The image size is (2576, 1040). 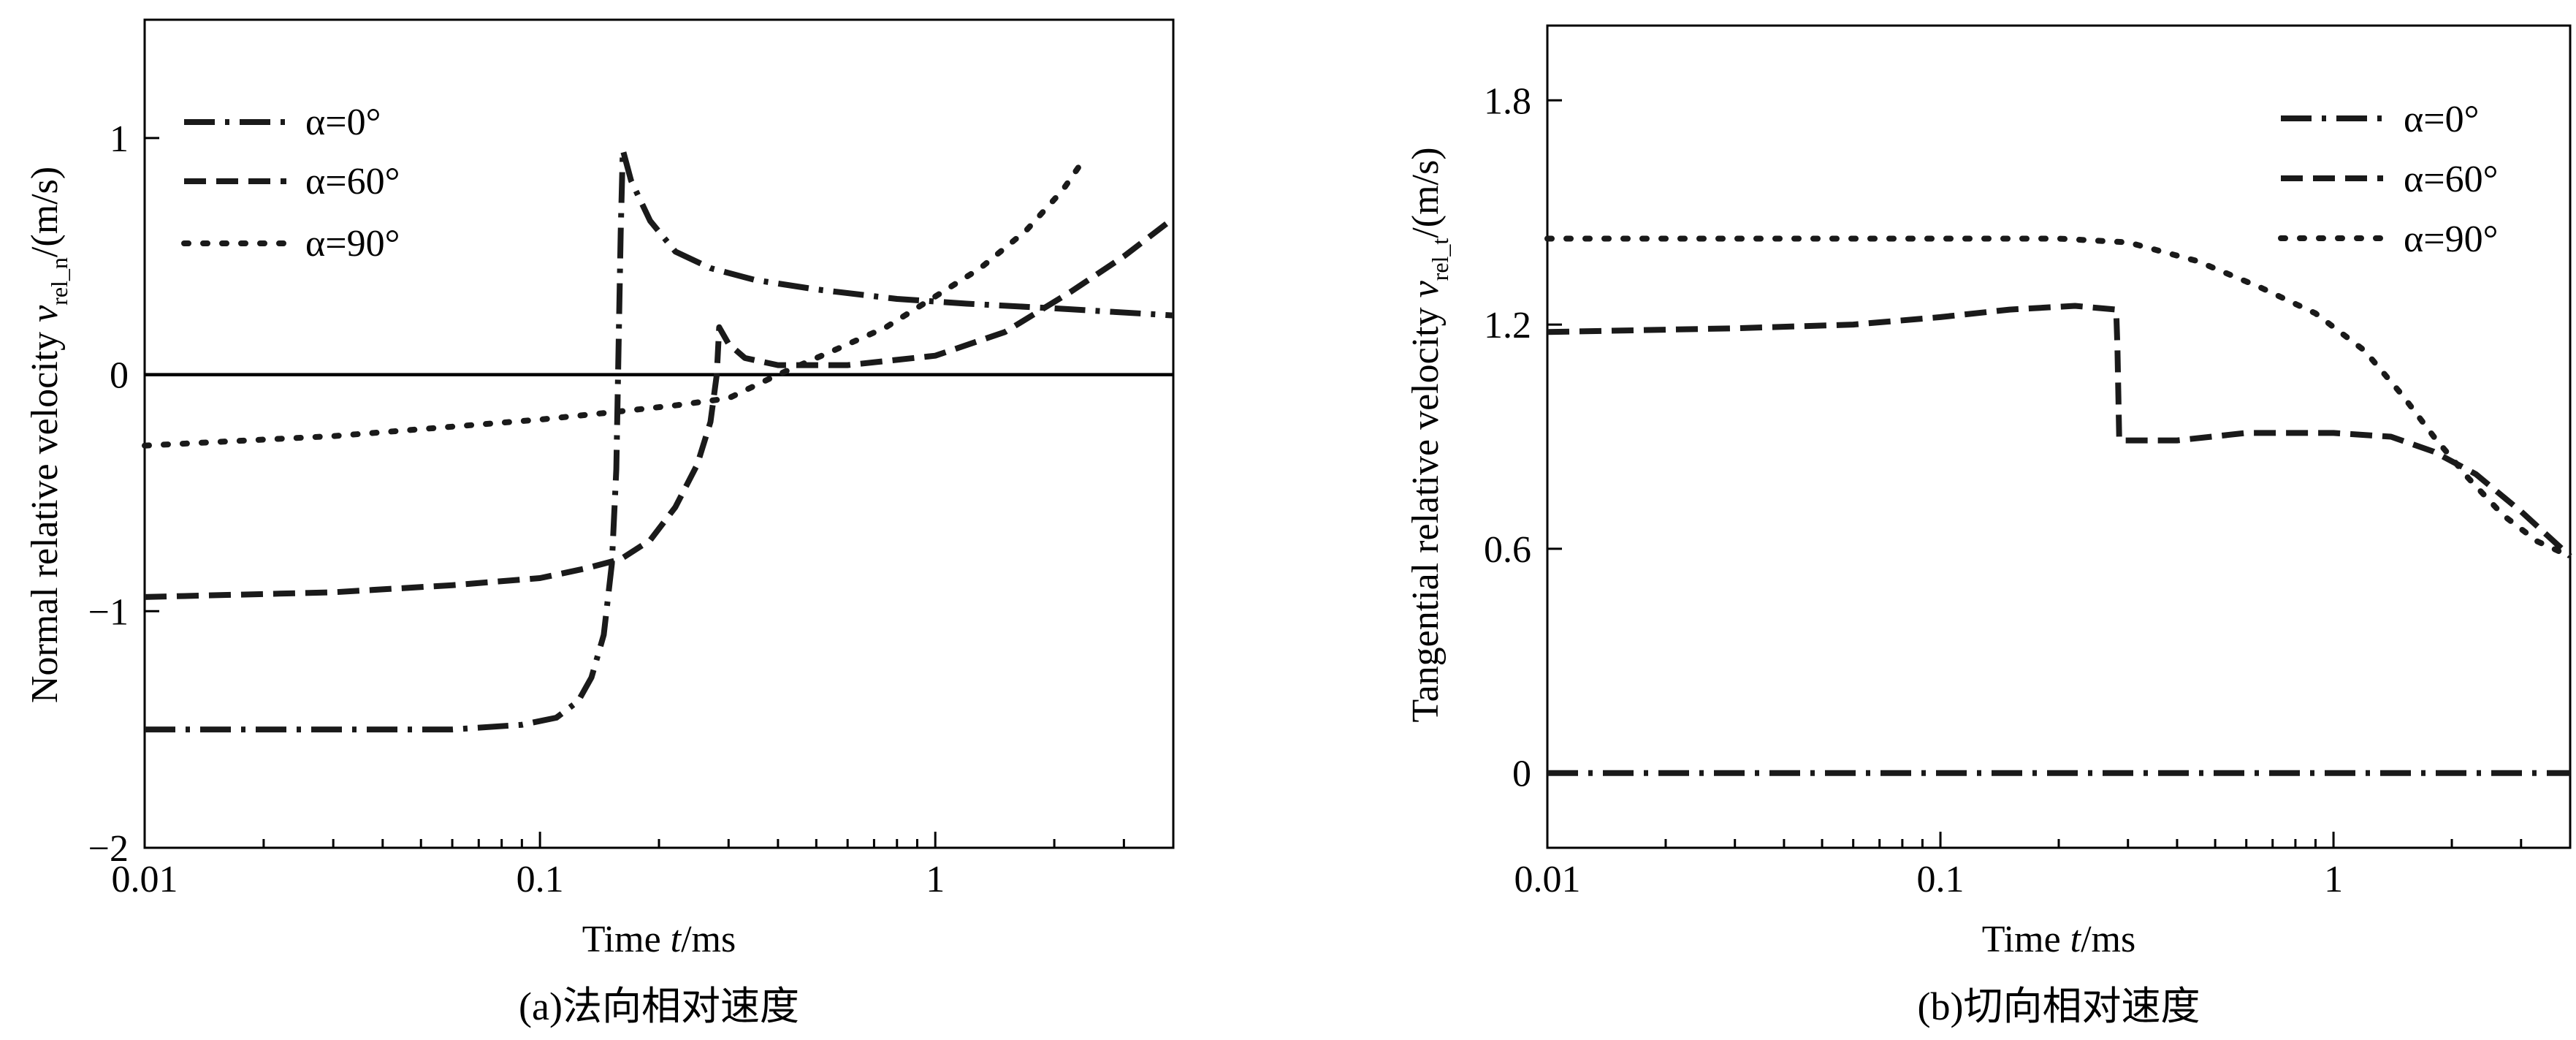 What do you see at coordinates (1507, 101) in the screenshot?
I see `y-tick-label: 1.8` at bounding box center [1507, 101].